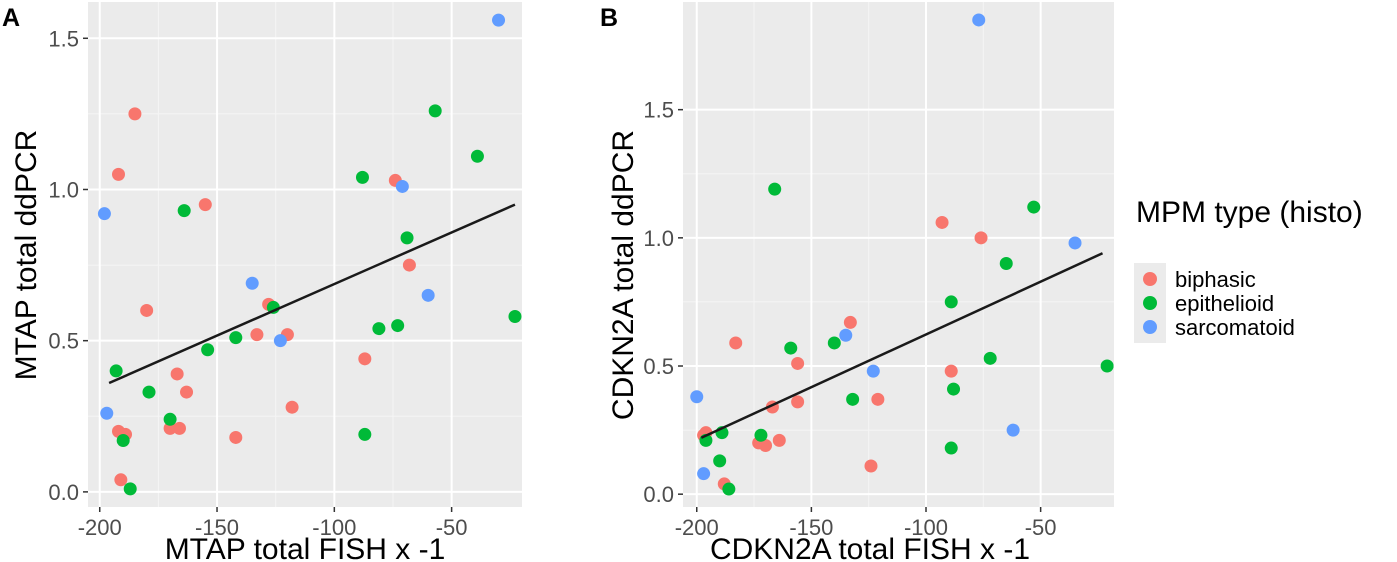 The image size is (1397, 562). I want to click on y-axis-title: MTAP total ddPCR, so click(26, 255).